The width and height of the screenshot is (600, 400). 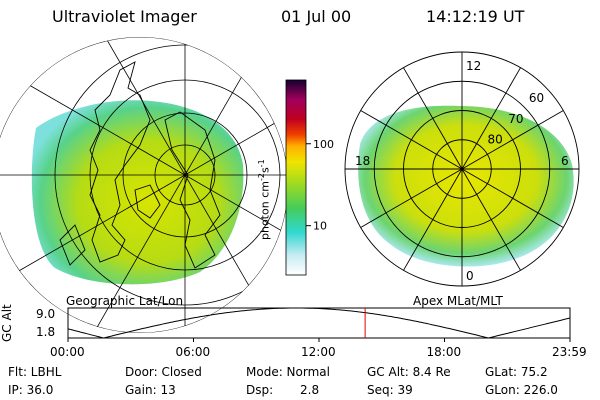 I want to click on altitude-xtick: 00:00, so click(x=67, y=352).